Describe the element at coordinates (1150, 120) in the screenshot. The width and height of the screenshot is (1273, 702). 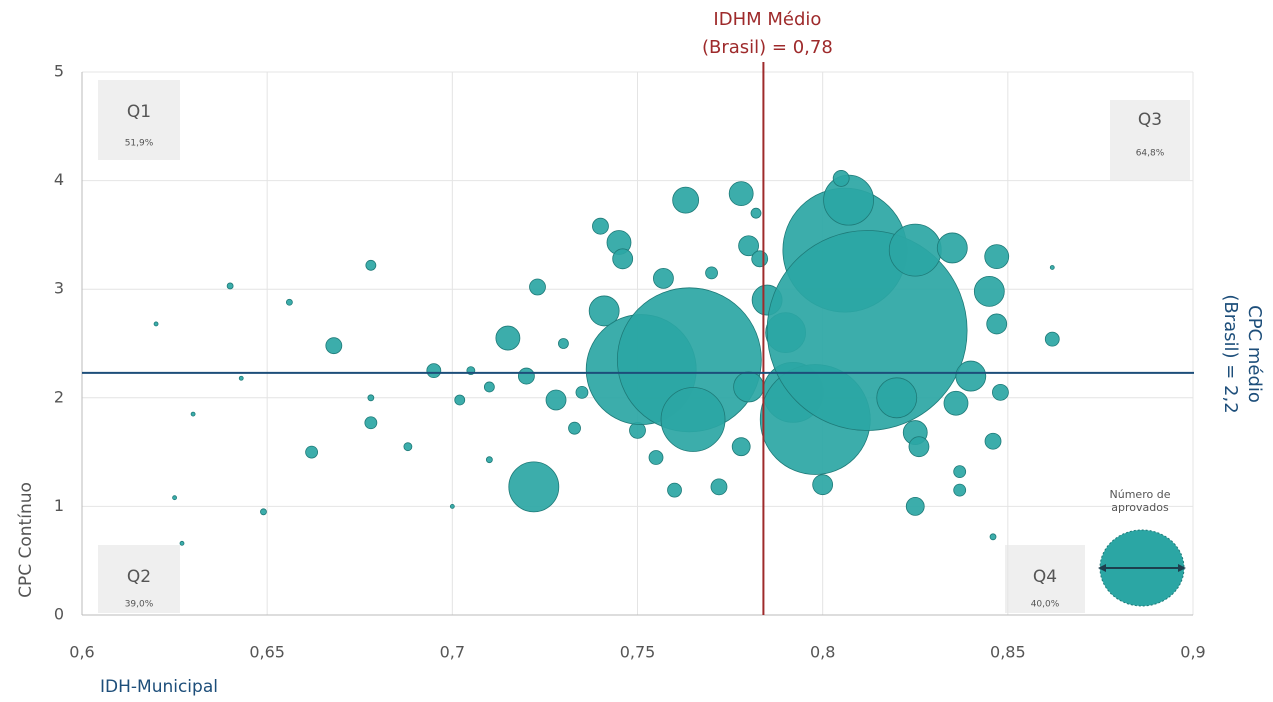
I see `quadrant-label: Q3` at that location.